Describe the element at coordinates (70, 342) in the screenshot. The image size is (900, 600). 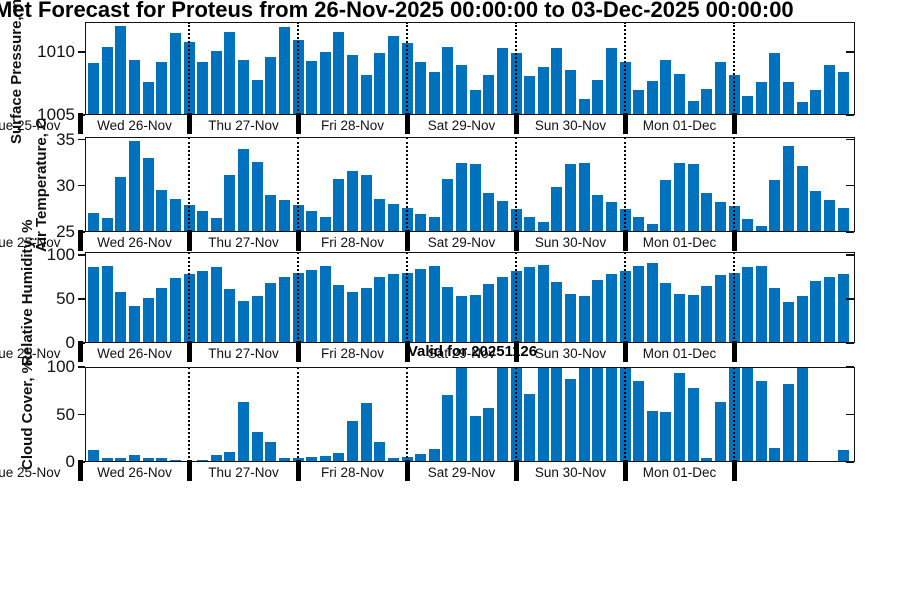
I see `ytick-label: 0` at that location.